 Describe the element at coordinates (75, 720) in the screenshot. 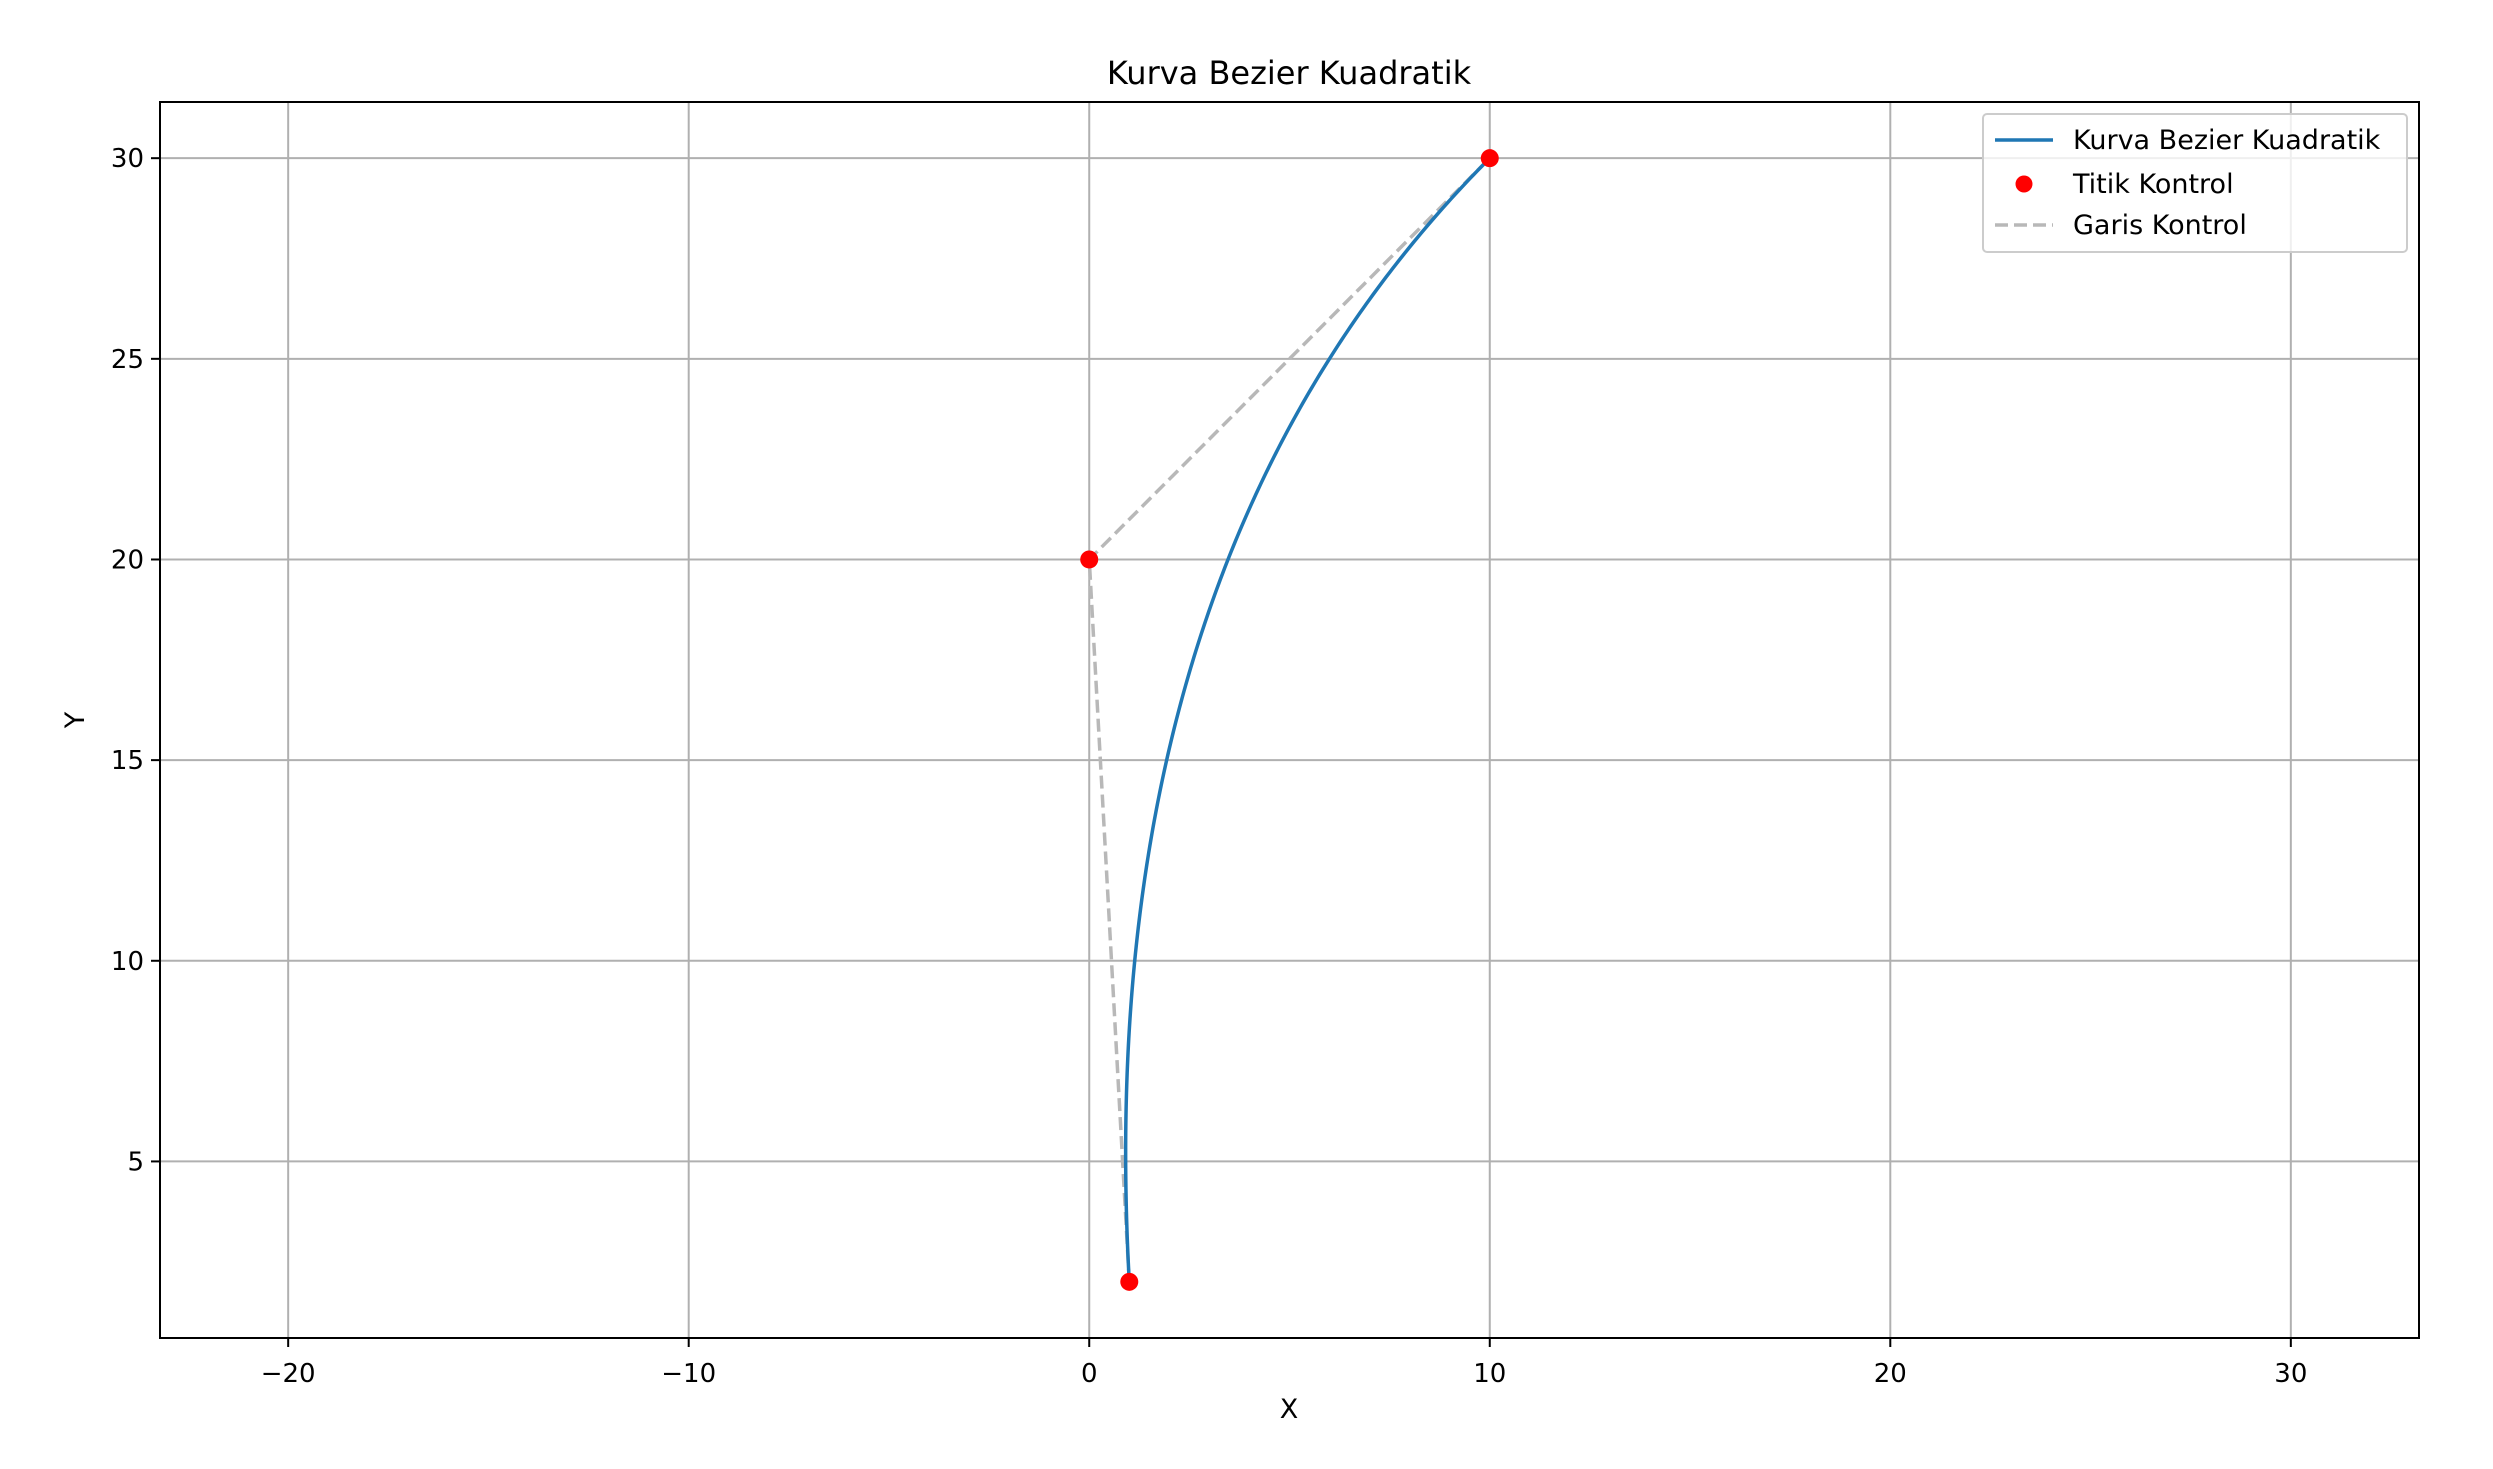

I see `y-axis-title: Y` at that location.